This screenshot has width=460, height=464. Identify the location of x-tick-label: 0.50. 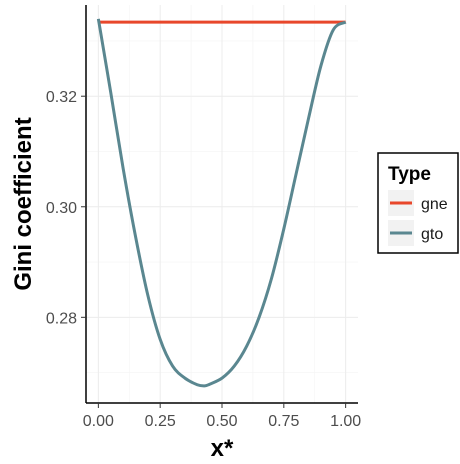
(221, 421).